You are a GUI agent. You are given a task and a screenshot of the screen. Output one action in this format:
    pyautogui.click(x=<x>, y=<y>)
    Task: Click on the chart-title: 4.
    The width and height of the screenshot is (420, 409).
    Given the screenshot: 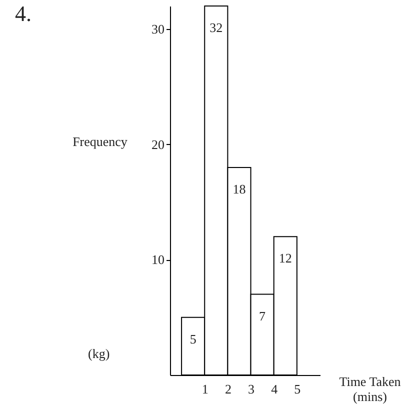 What is the action you would take?
    pyautogui.click(x=23, y=13)
    